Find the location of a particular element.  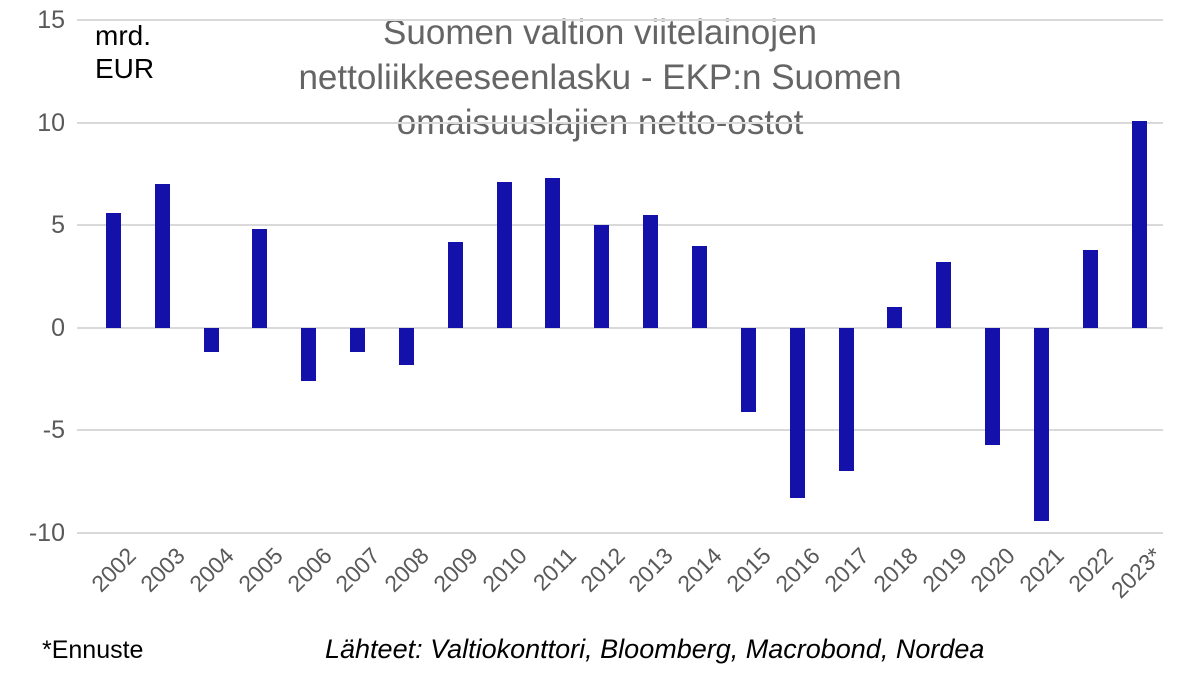

x-tick-label-2020: 2020 is located at coordinates (993, 569).